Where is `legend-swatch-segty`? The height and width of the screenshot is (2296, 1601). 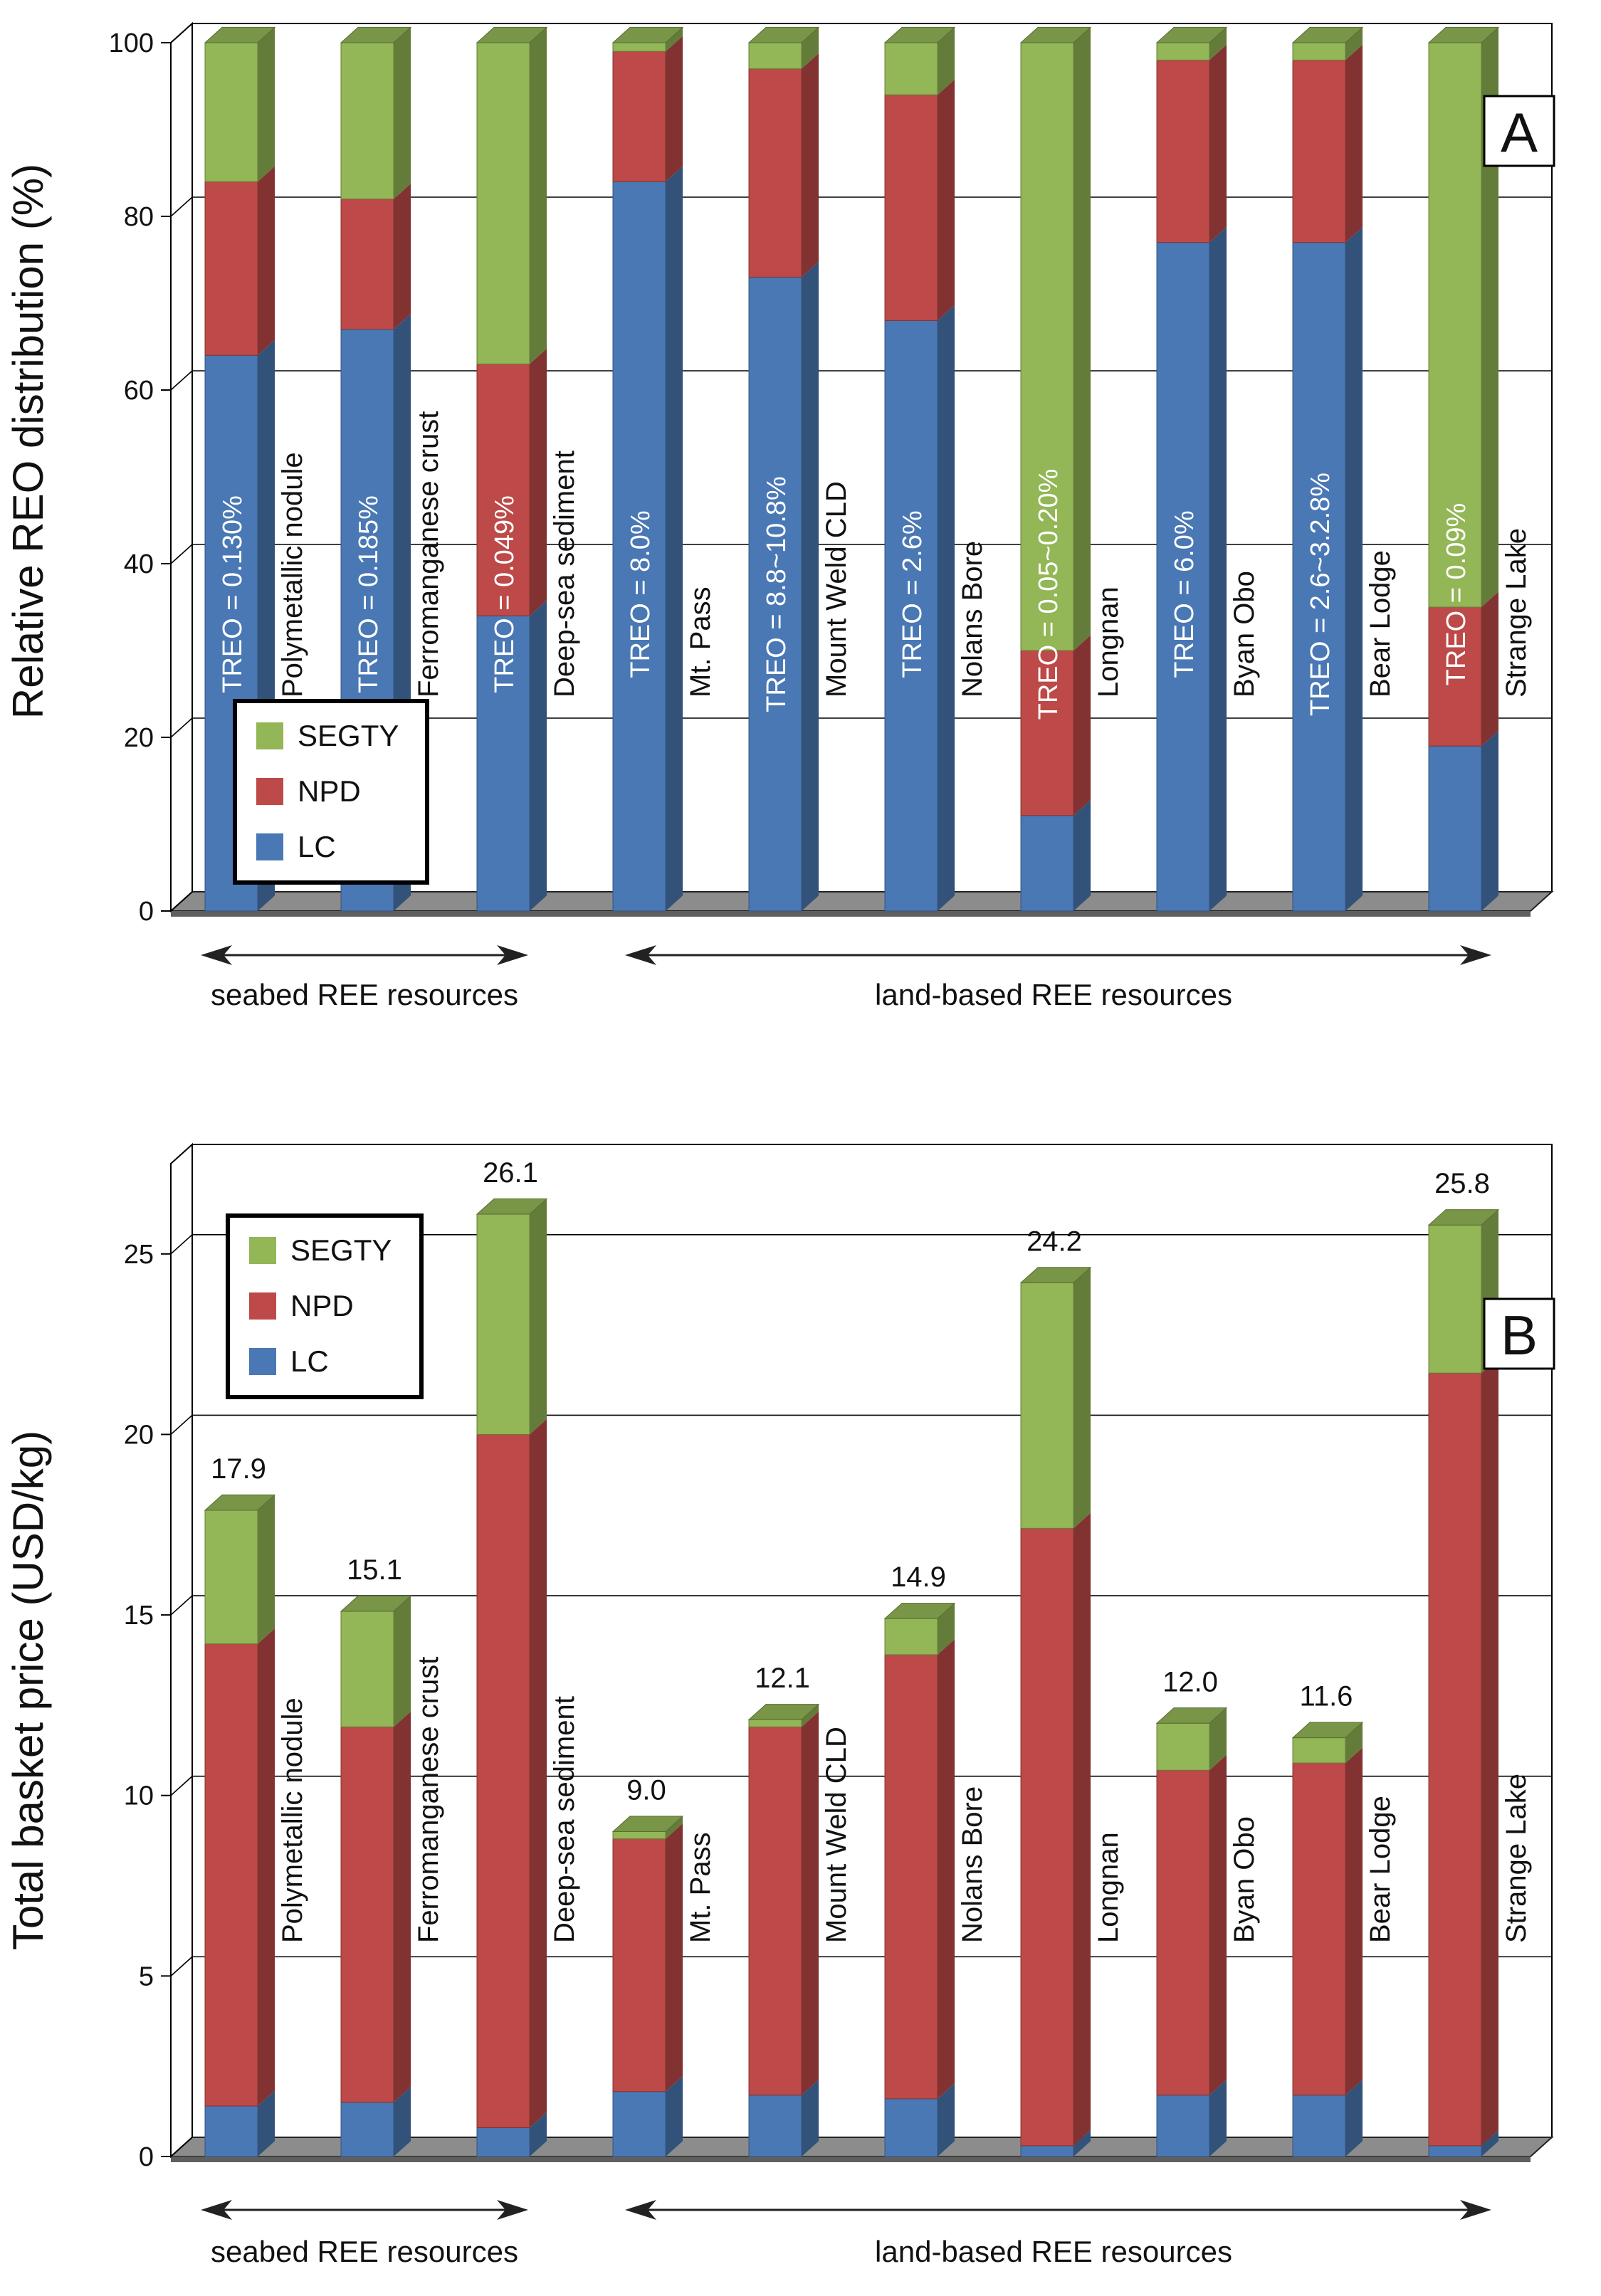 legend-swatch-segty is located at coordinates (269, 735).